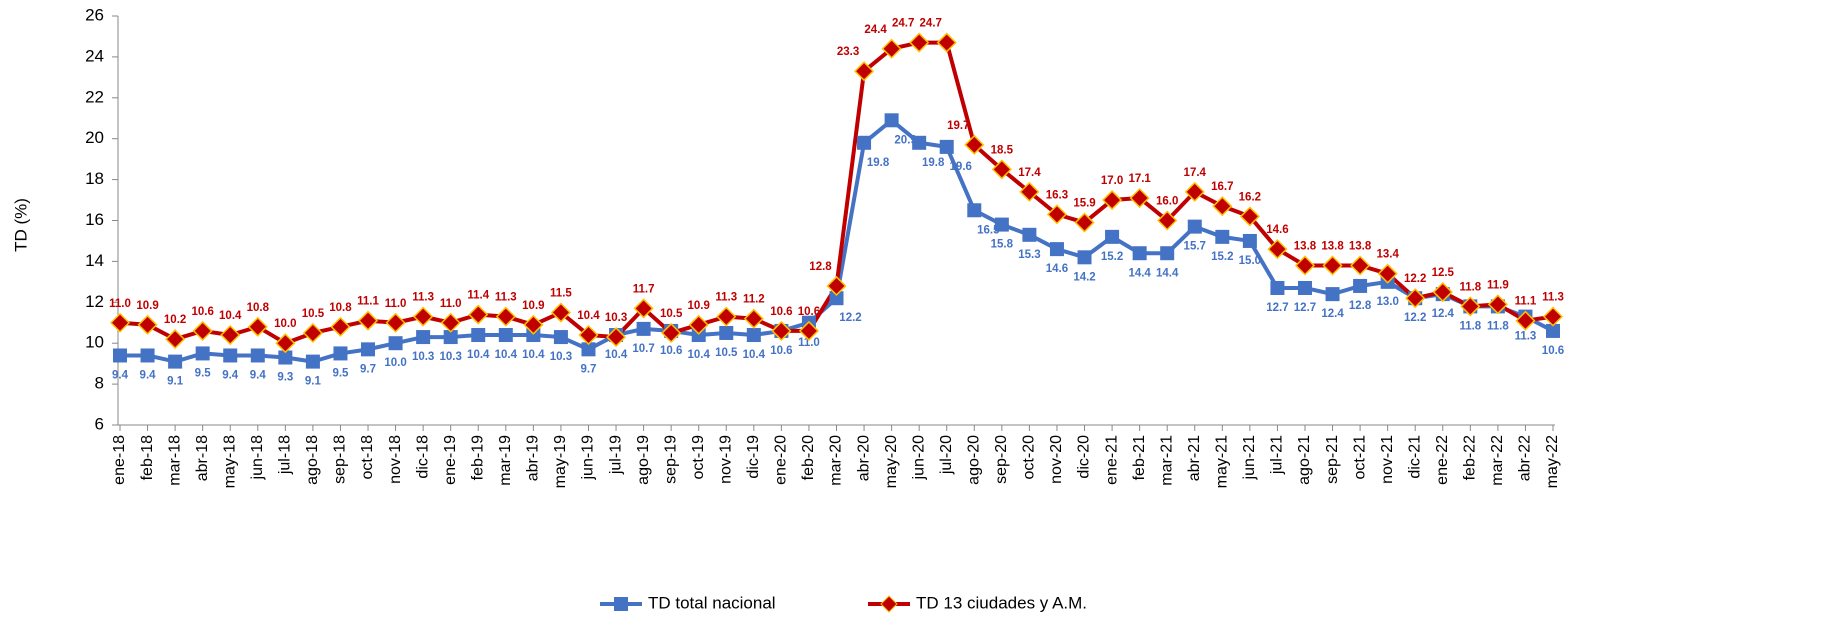 The image size is (1839, 621). What do you see at coordinates (643, 460) in the screenshot?
I see `x-tick-label: ago-19` at bounding box center [643, 460].